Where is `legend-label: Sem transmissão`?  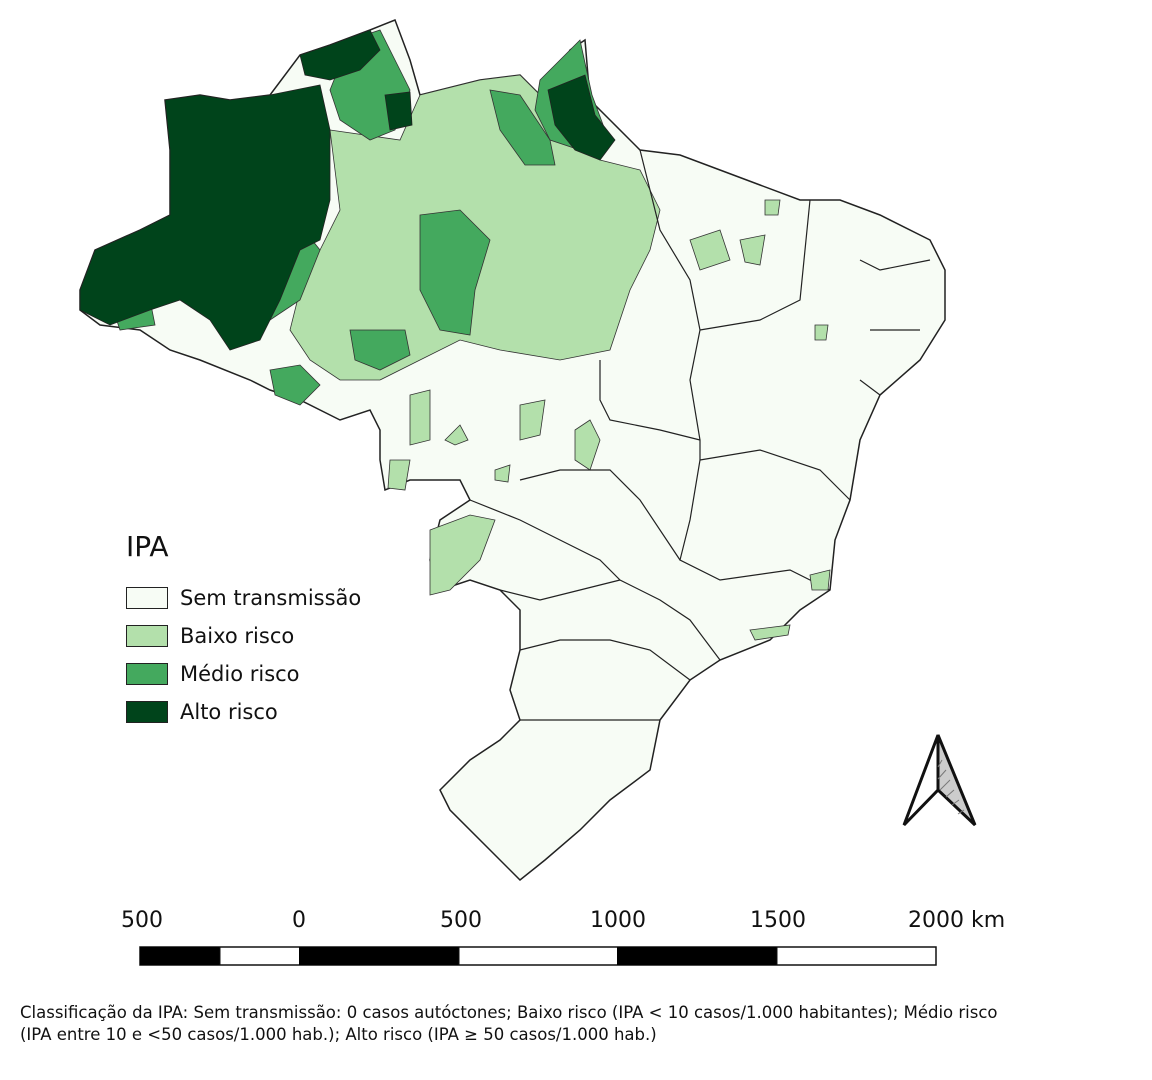 legend-label: Sem transmissão is located at coordinates (271, 598).